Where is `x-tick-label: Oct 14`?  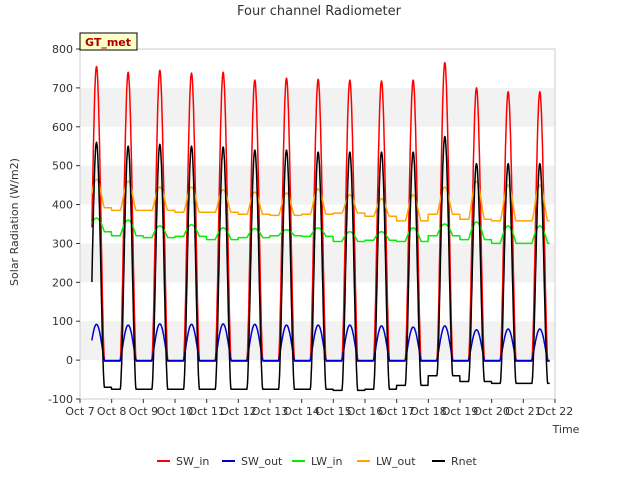 x-tick-label: Oct 14 is located at coordinates (301, 411).